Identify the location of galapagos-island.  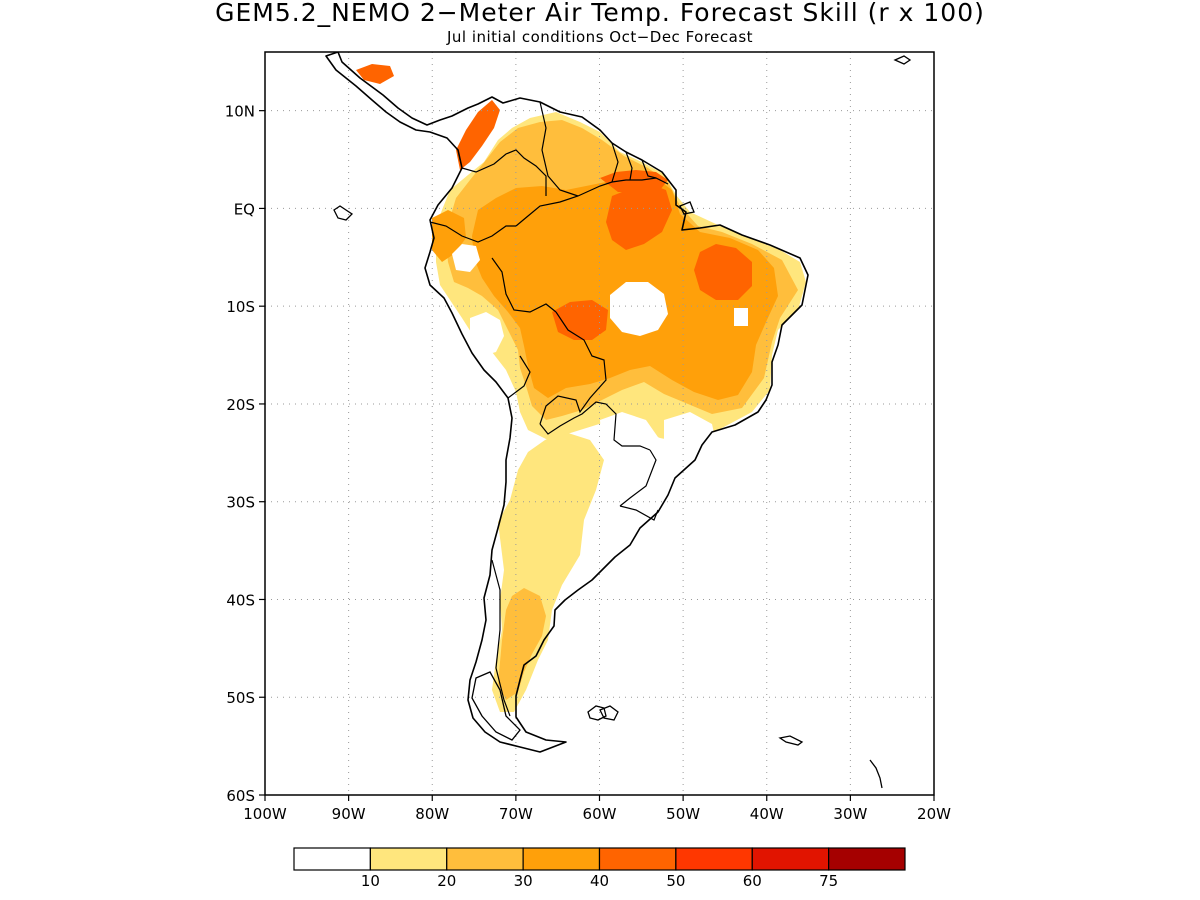
(343, 213).